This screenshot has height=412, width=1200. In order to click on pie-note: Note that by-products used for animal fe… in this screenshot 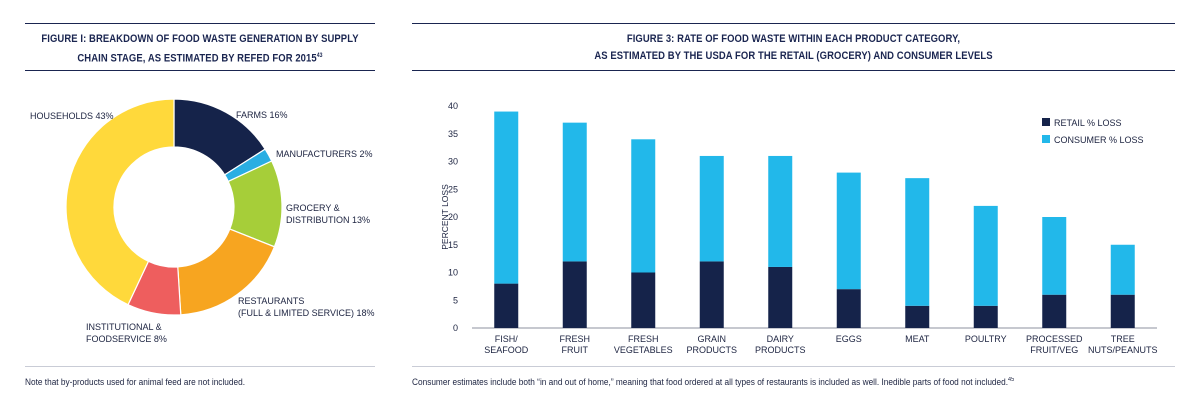, I will do `click(135, 382)`.